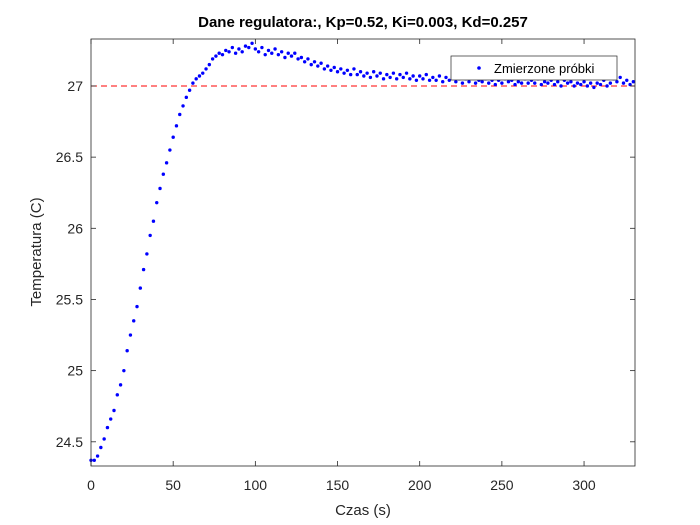 Image resolution: width=700 pixels, height=525 pixels. What do you see at coordinates (69, 299) in the screenshot?
I see `y-tick-label: 25.5` at bounding box center [69, 299].